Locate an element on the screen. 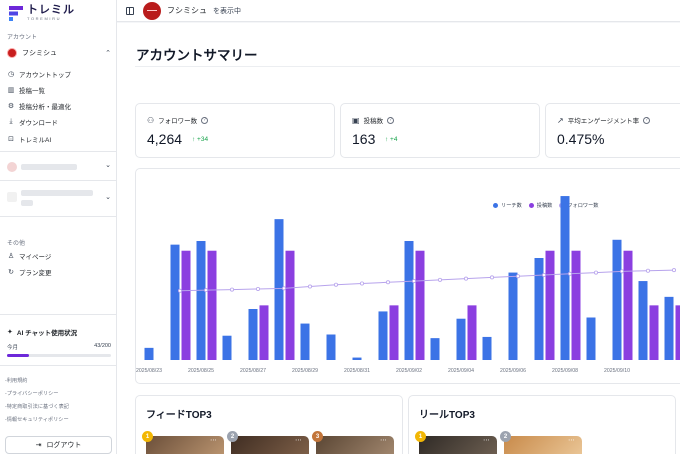  blurred-account-1: ⌄ is located at coordinates (59, 167).